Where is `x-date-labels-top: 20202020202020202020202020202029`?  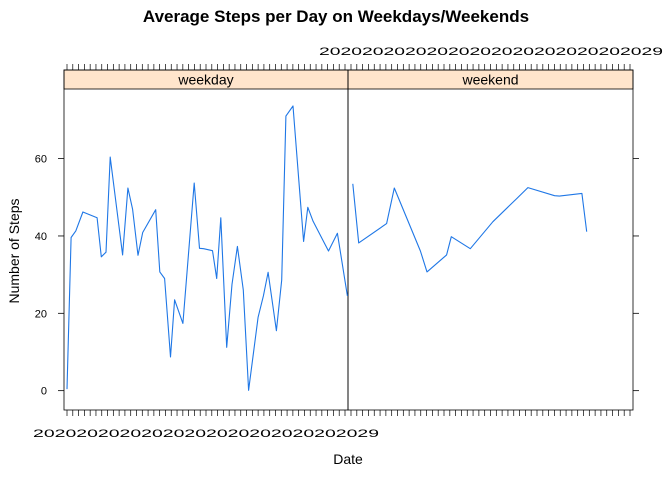
x-date-labels-top: 20202020202020202020202020202029 is located at coordinates (491, 52).